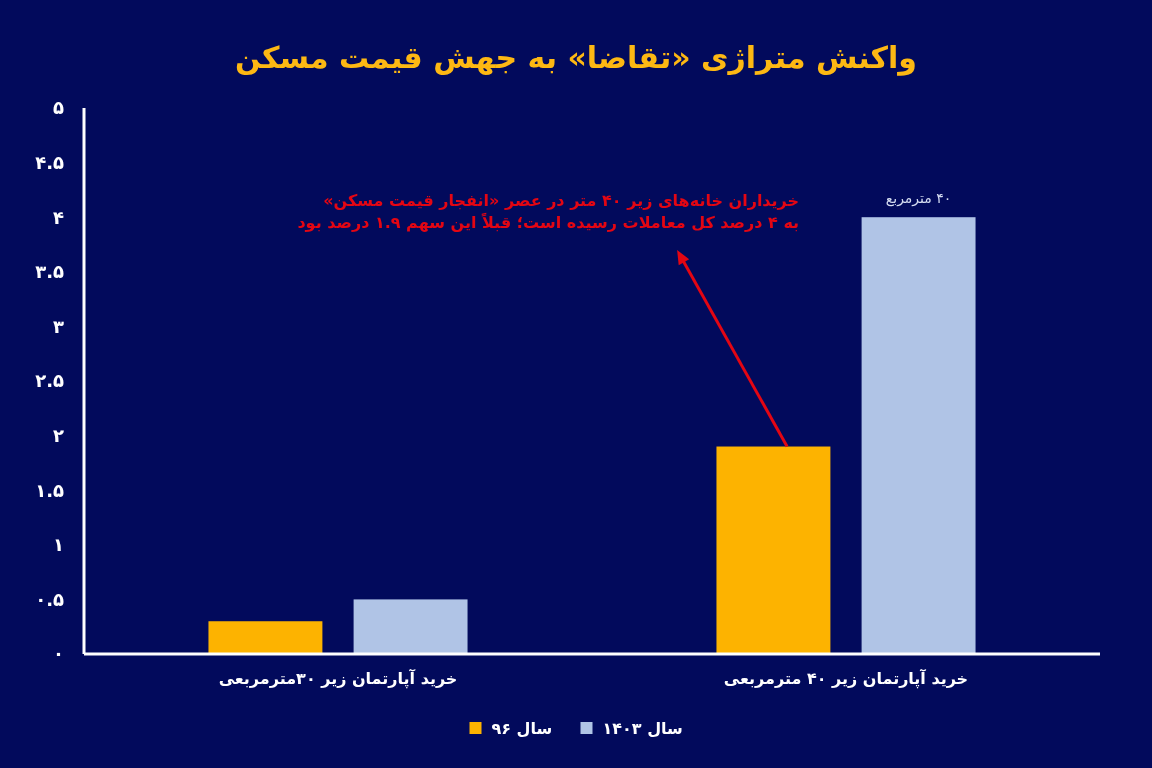 Image resolution: width=1152 pixels, height=768 pixels. I want to click on y-tick-label: ۰, so click(58, 654).